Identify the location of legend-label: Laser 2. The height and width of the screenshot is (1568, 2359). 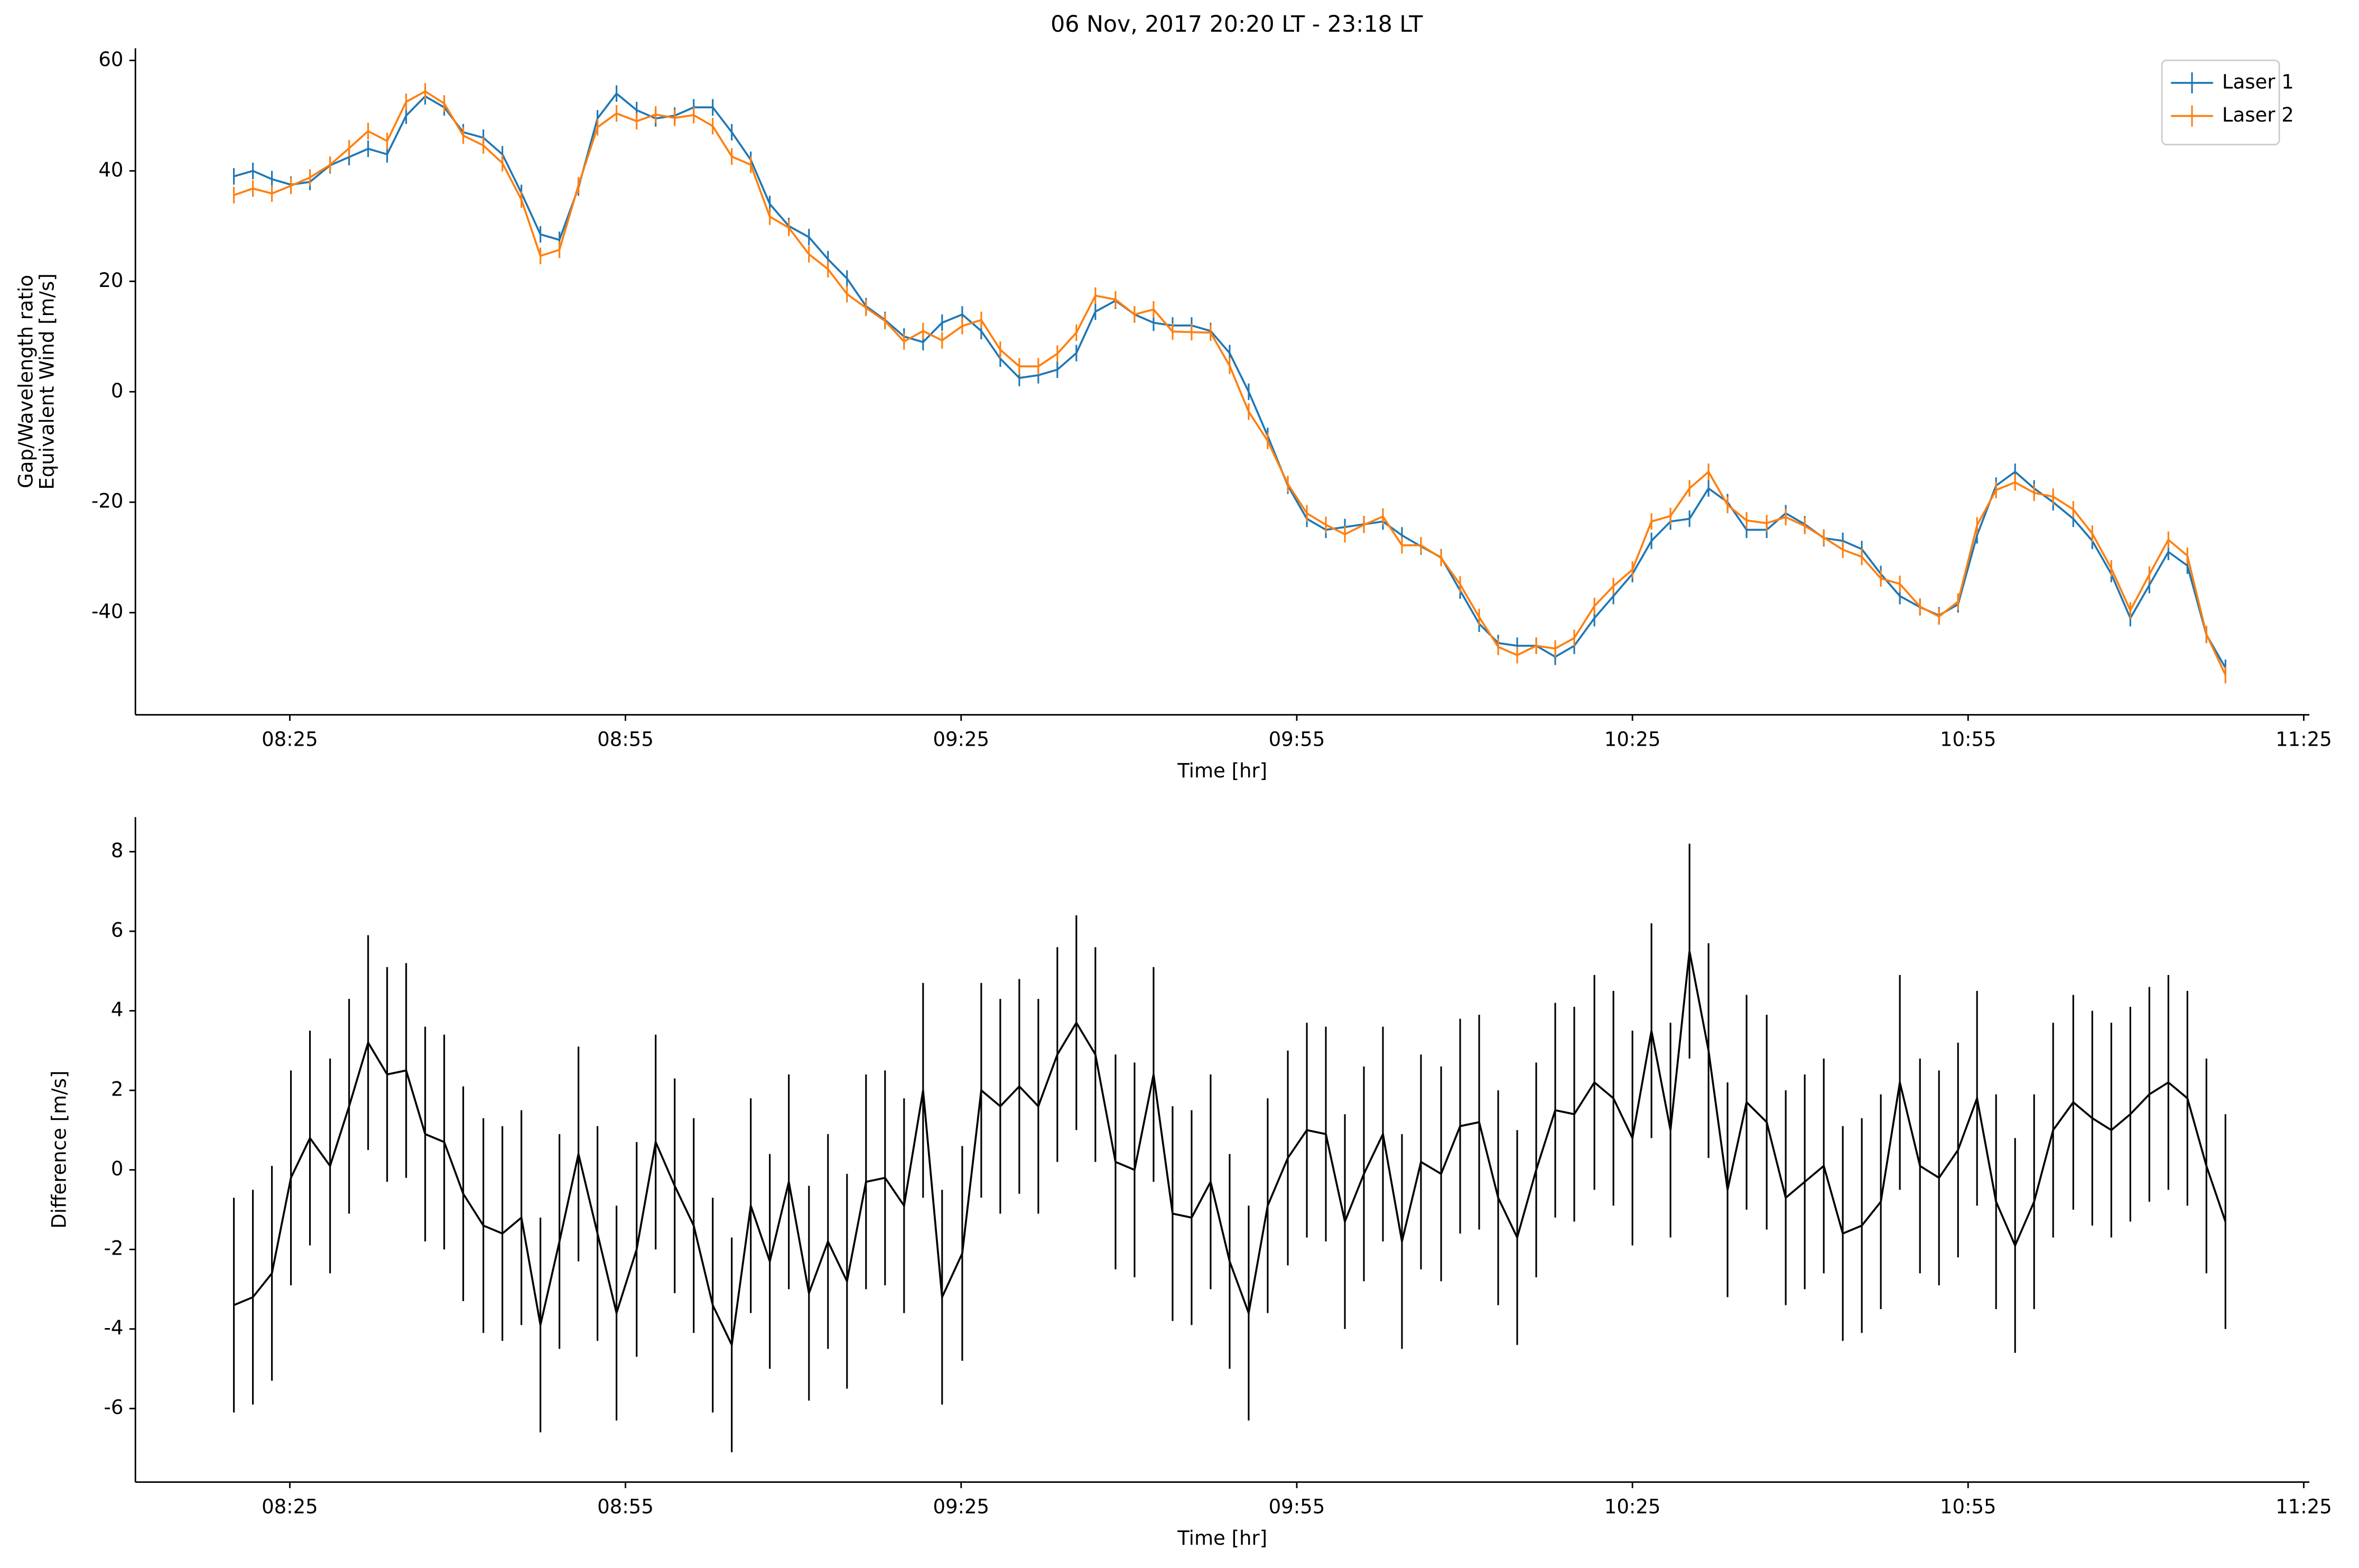
(2258, 115).